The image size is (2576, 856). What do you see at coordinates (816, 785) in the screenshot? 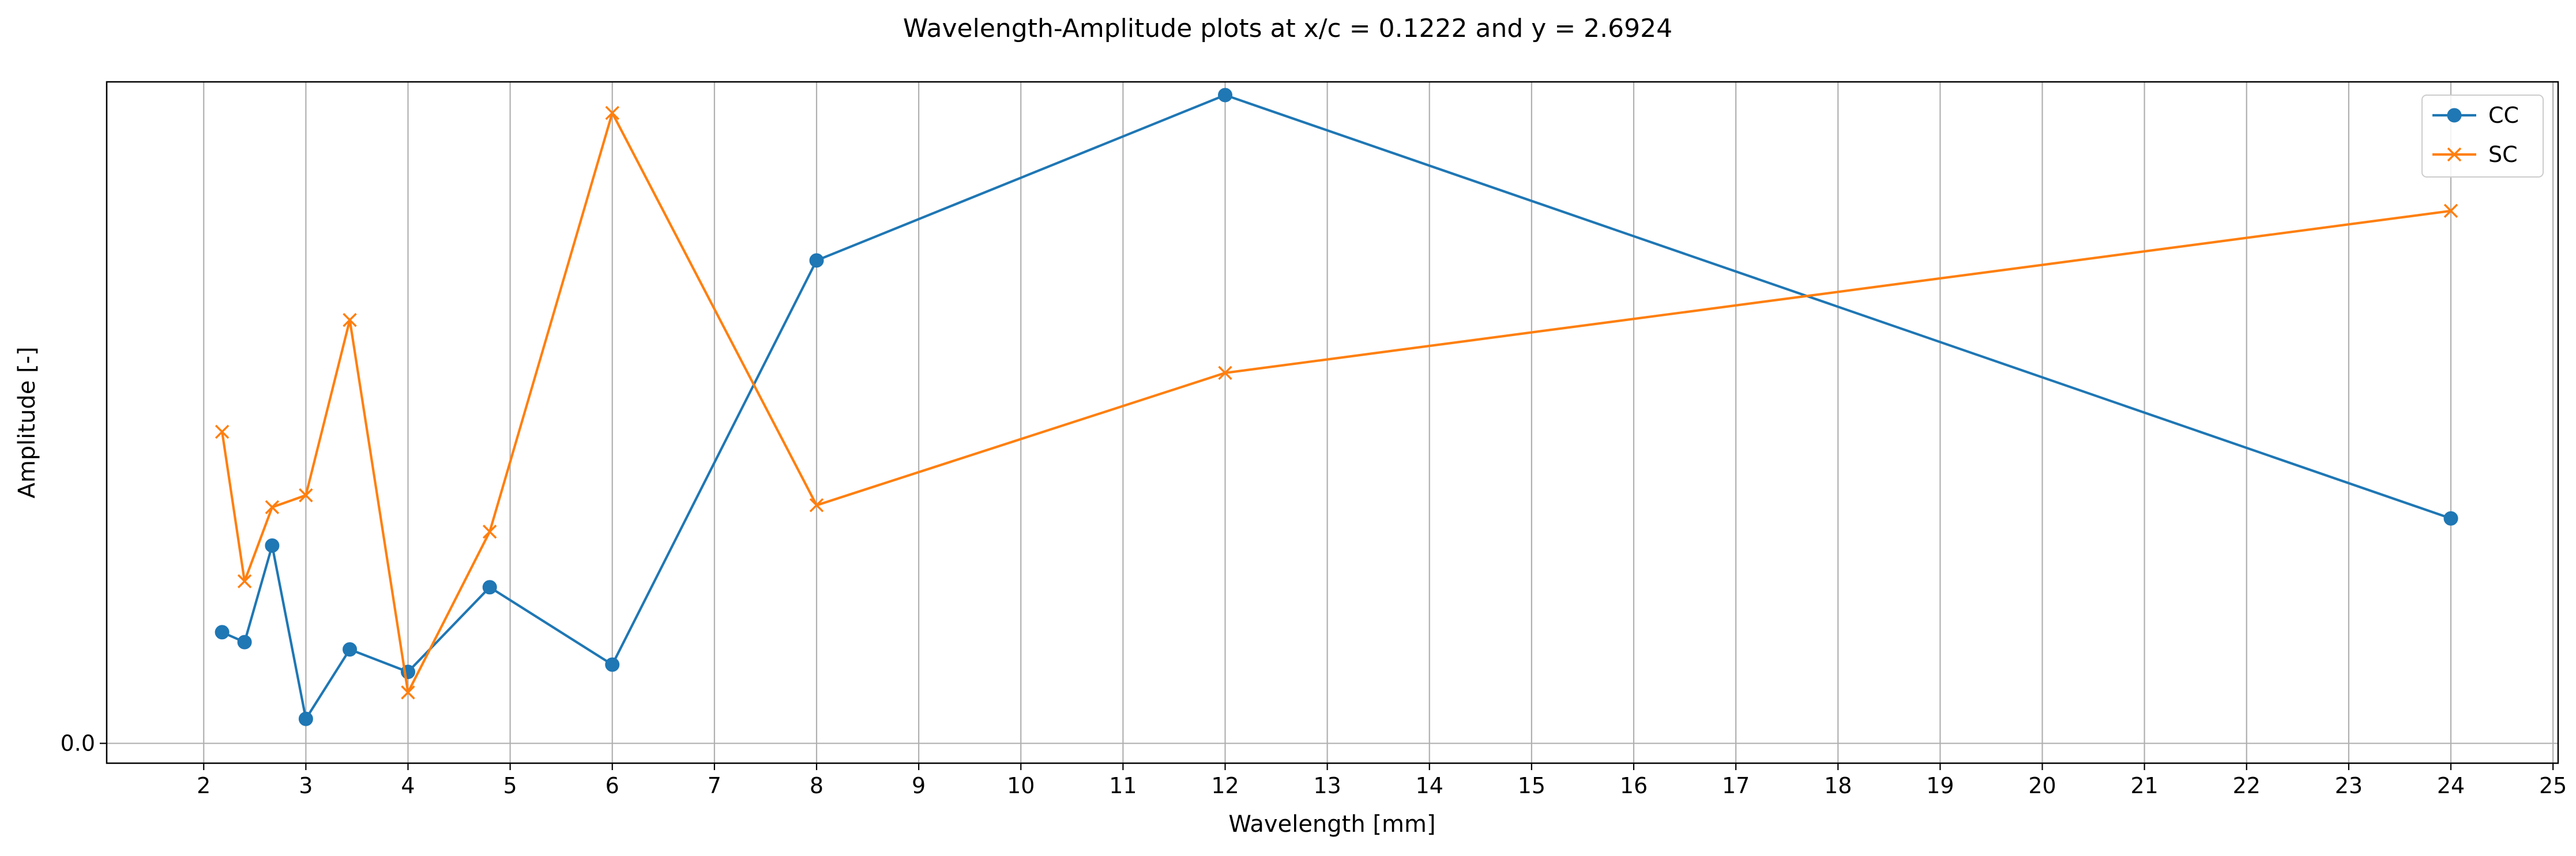
I see `x-tick-label: 8` at bounding box center [816, 785].